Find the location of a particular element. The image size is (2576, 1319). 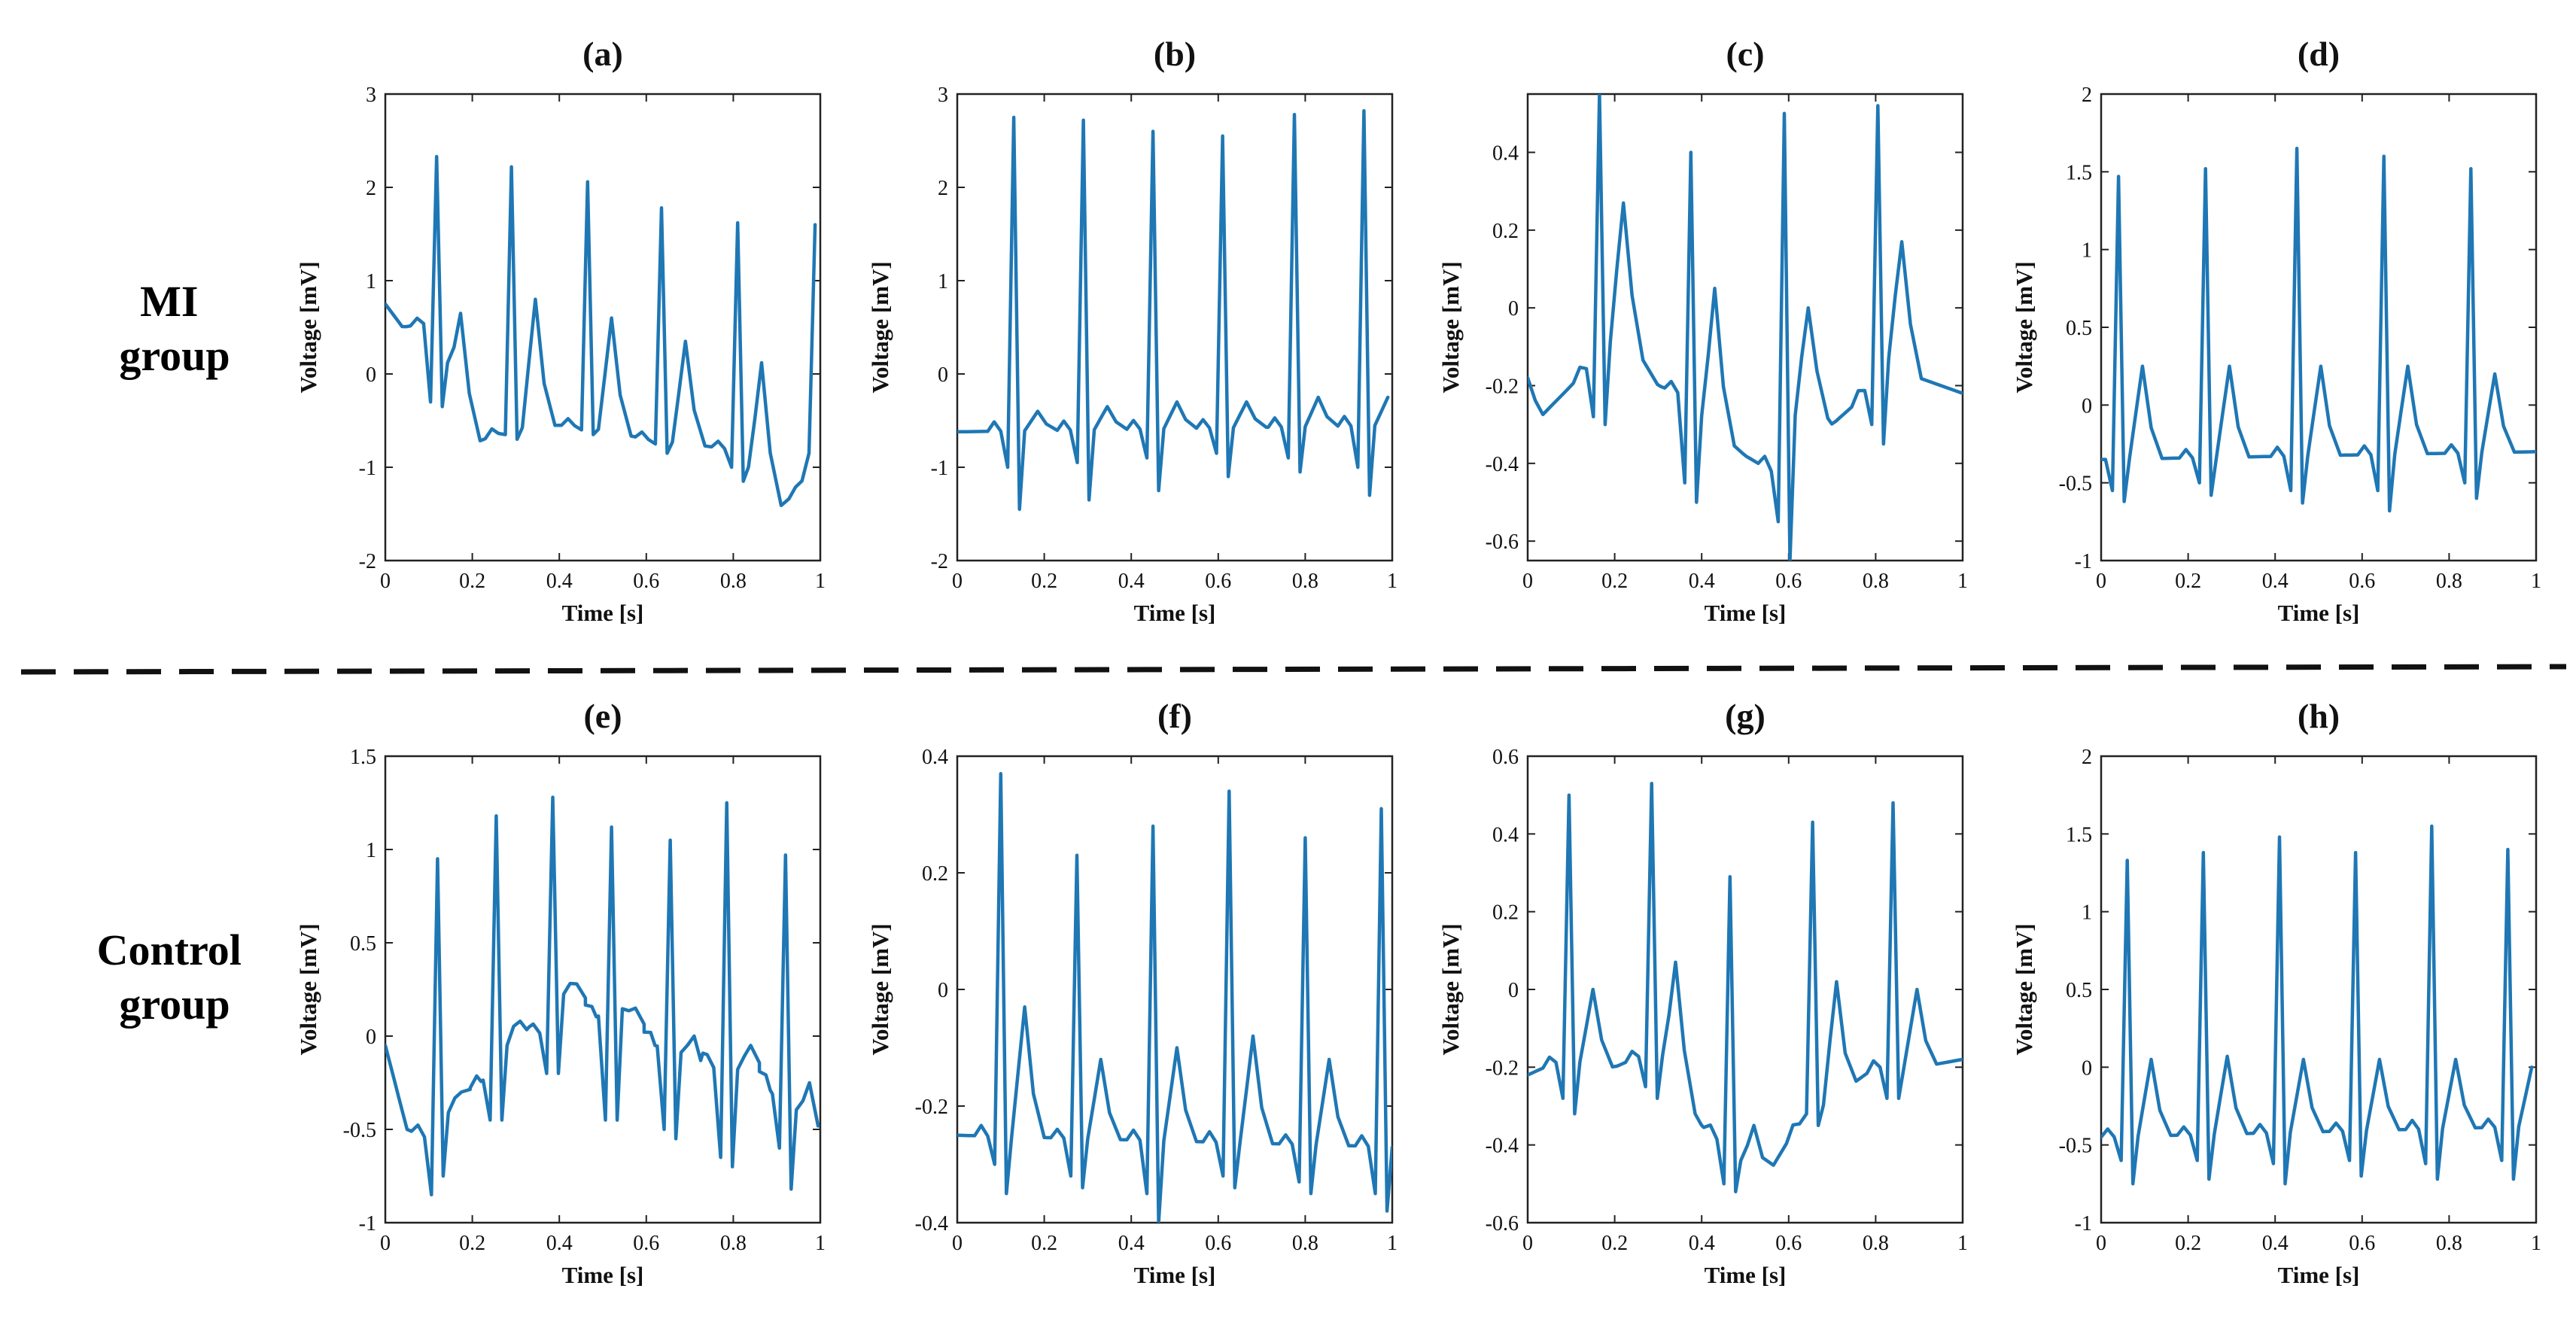

chart-title: (e) is located at coordinates (602, 716).